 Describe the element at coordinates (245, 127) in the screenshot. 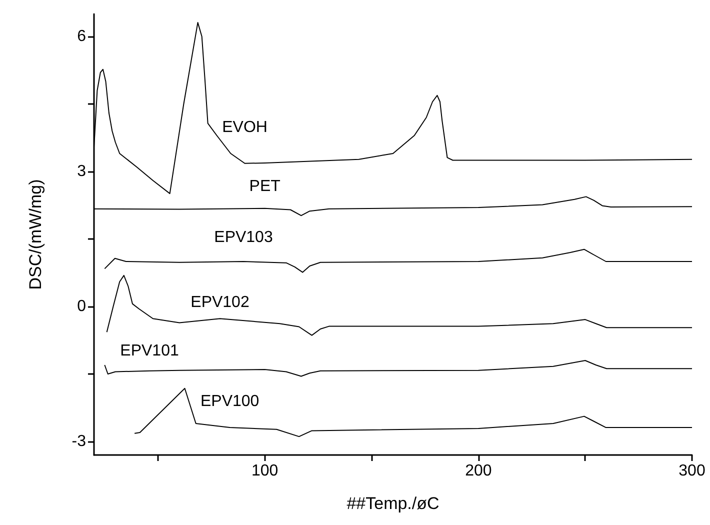

I see `series-label: EVOH` at that location.